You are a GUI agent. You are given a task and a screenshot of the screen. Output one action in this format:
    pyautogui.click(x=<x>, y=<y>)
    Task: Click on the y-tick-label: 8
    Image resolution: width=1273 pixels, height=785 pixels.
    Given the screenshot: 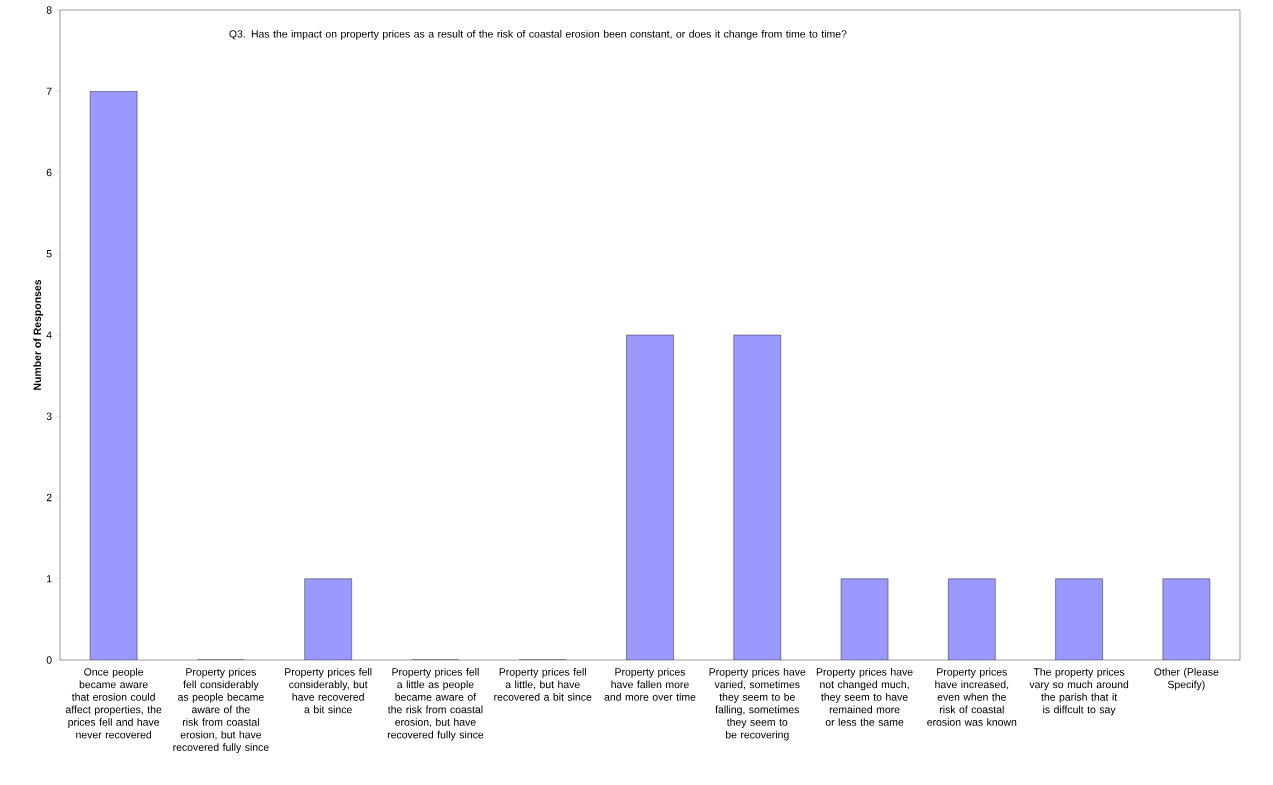 What is the action you would take?
    pyautogui.click(x=49, y=10)
    